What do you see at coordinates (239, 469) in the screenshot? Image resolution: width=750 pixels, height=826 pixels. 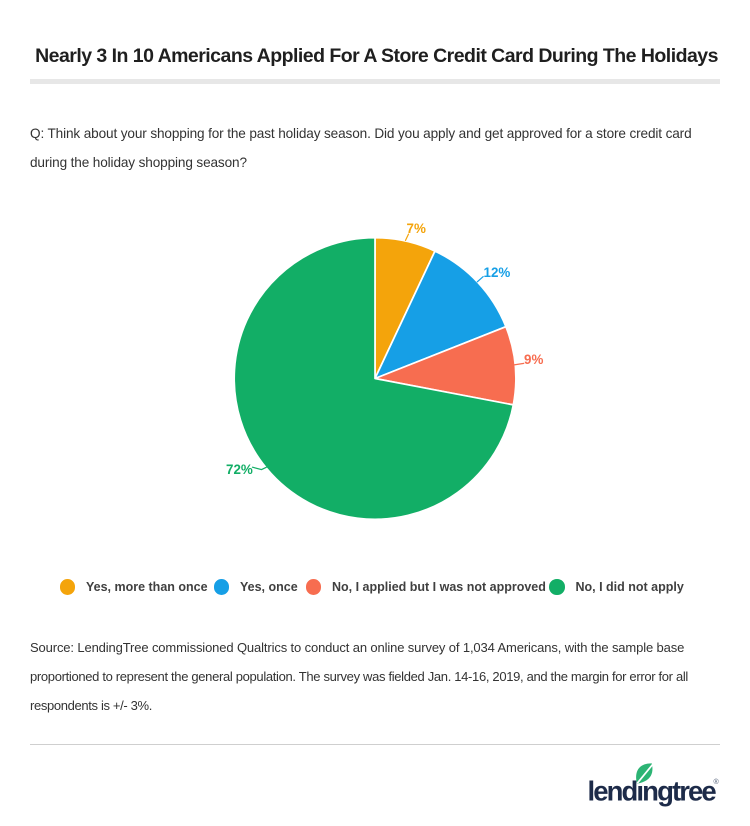 I see `svg-text: 72%` at bounding box center [239, 469].